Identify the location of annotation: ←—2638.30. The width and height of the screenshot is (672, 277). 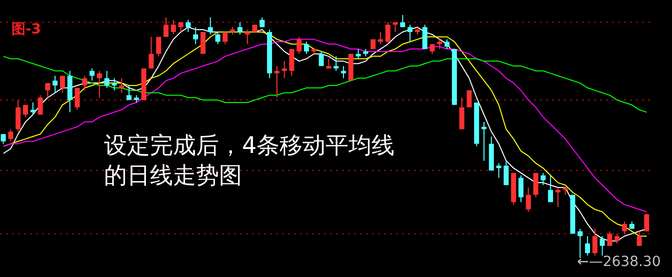
(619, 262).